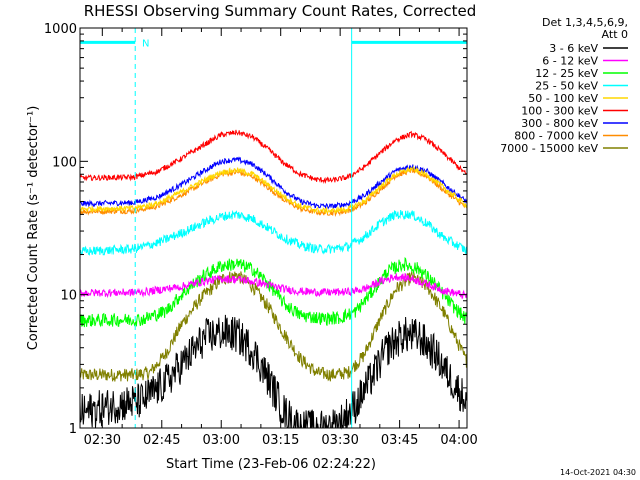 The width and height of the screenshot is (640, 480). I want to click on x-tick-label: 03:15, so click(280, 440).